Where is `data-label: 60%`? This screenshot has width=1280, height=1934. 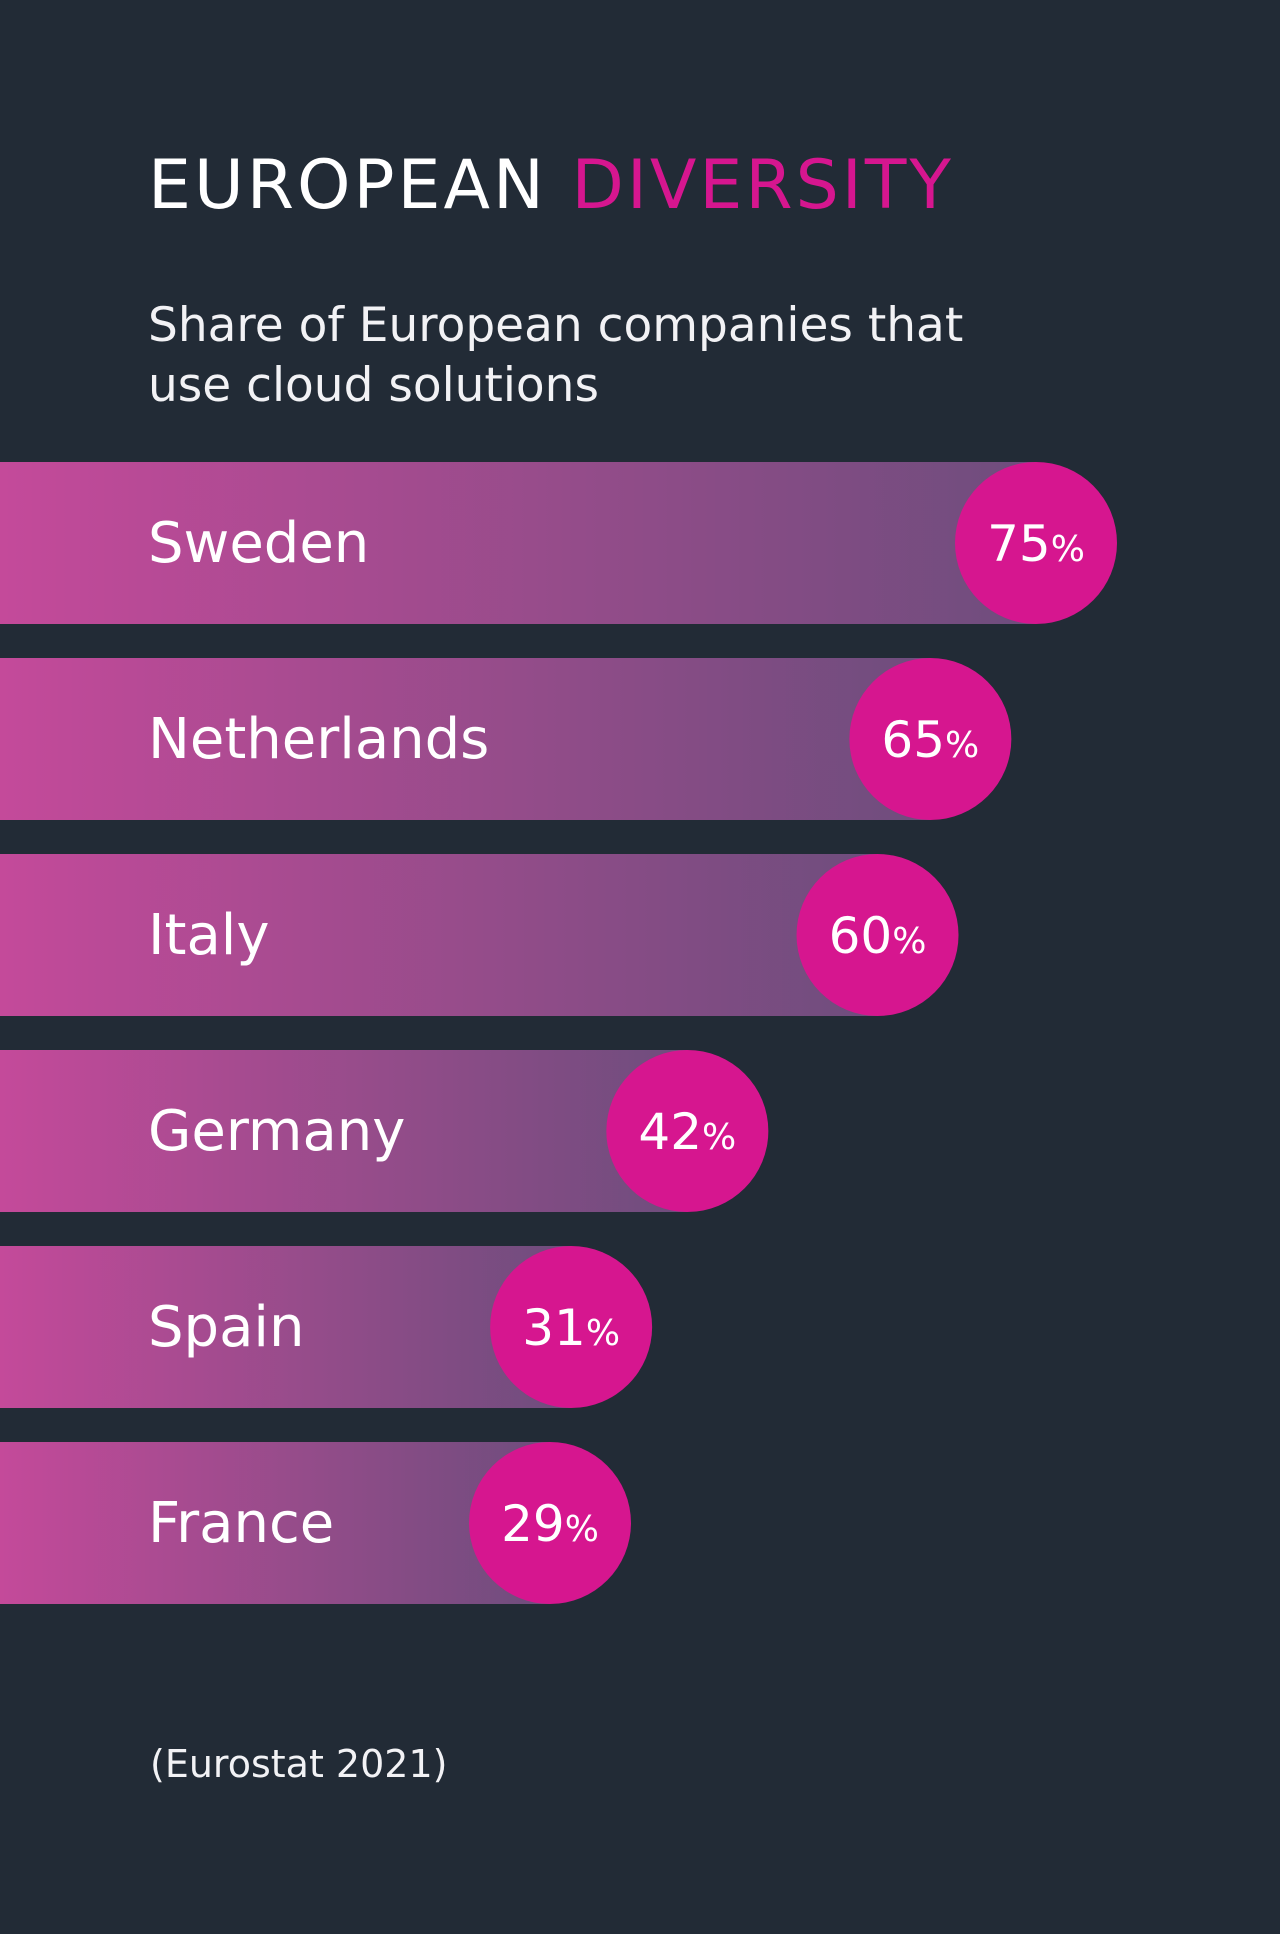
data-label: 60% is located at coordinates (878, 936).